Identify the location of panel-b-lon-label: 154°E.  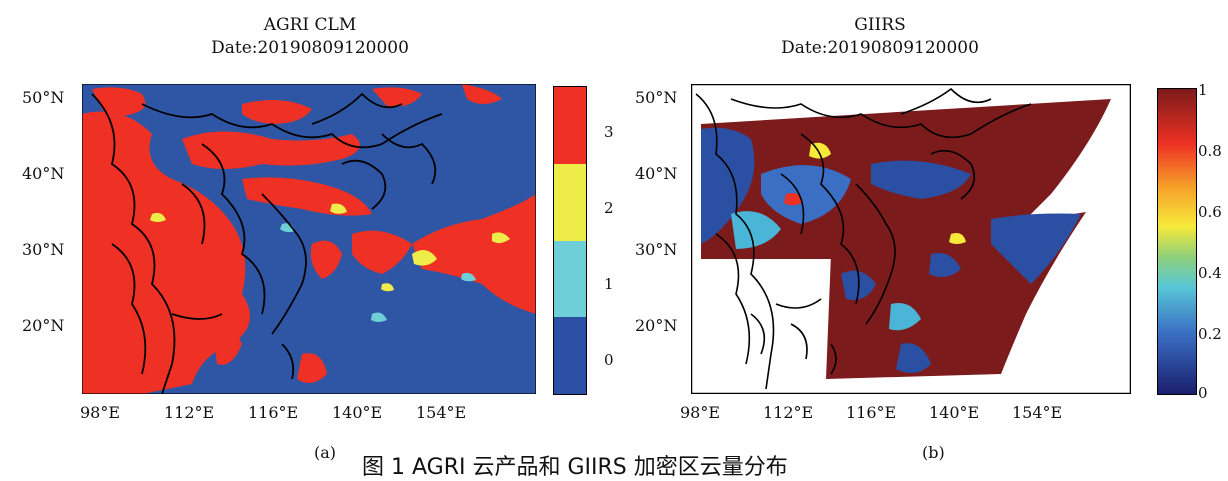
(1037, 412).